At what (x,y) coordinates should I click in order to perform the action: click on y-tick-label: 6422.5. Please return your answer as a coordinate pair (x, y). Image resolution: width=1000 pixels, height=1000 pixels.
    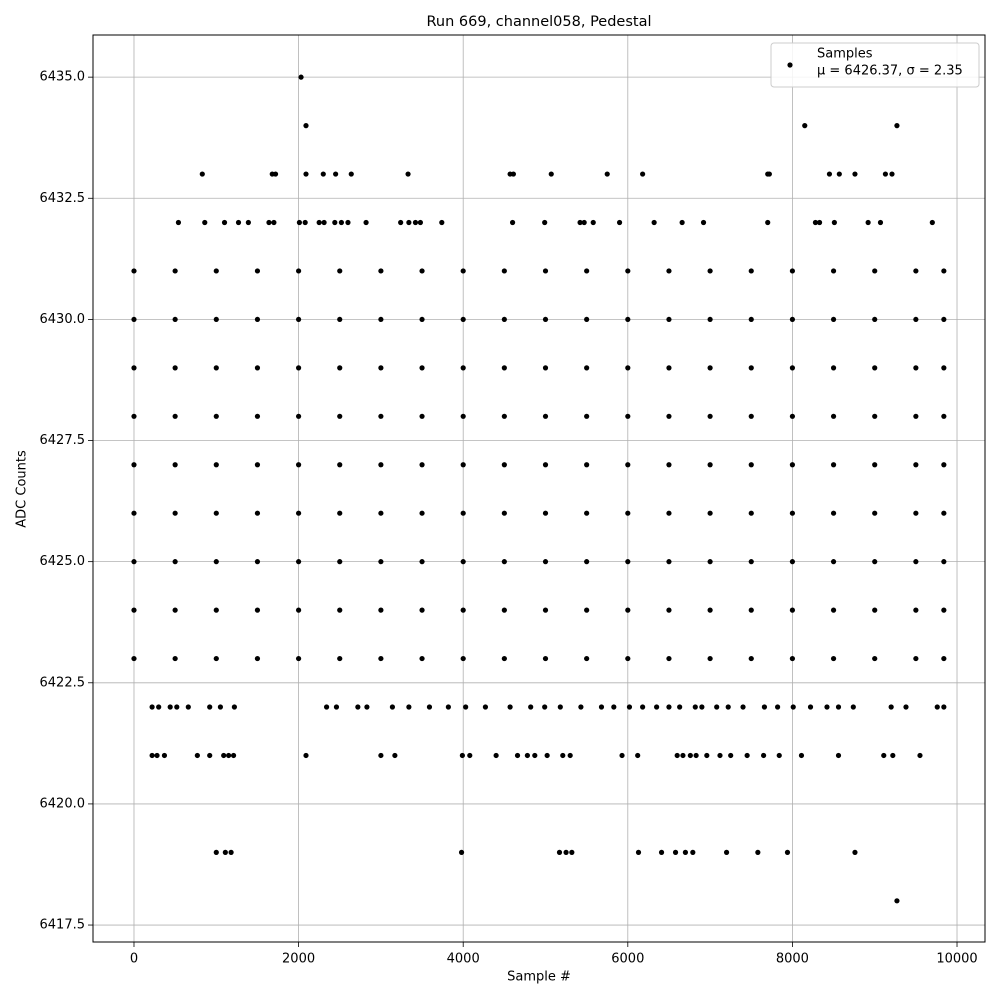
    Looking at the image, I should click on (63, 682).